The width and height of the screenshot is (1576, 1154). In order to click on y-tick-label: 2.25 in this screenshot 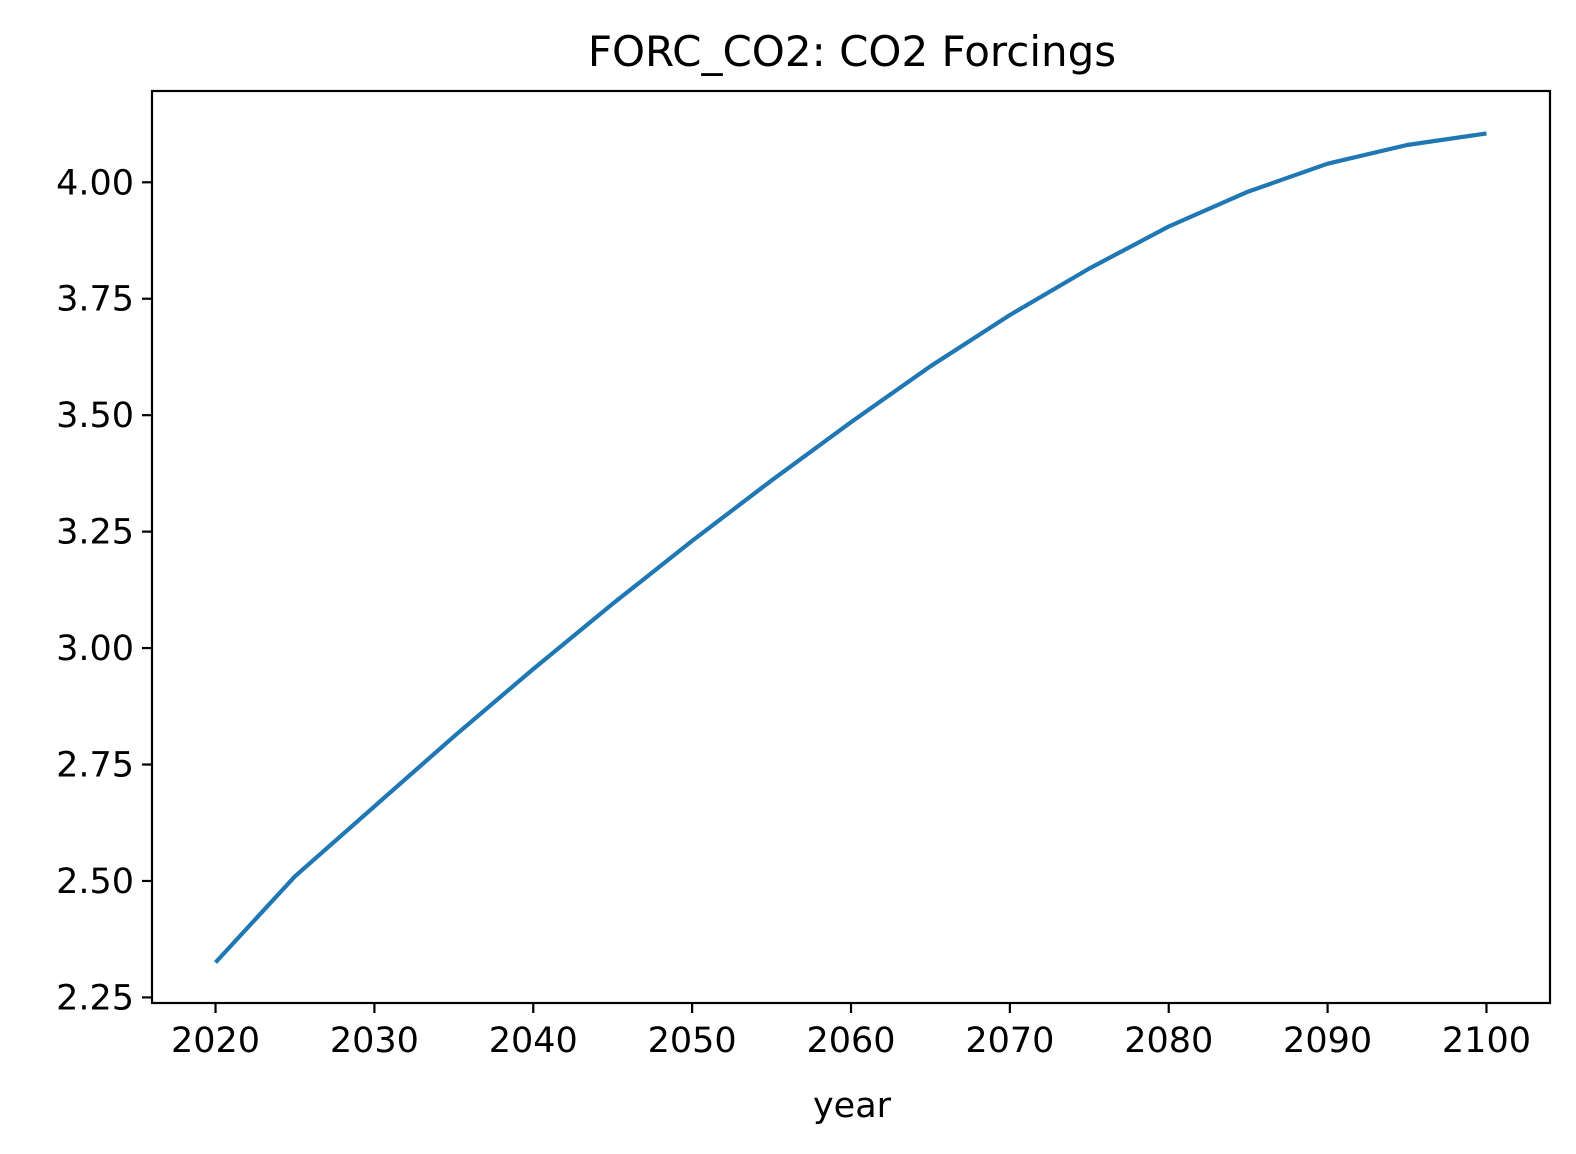, I will do `click(95, 998)`.